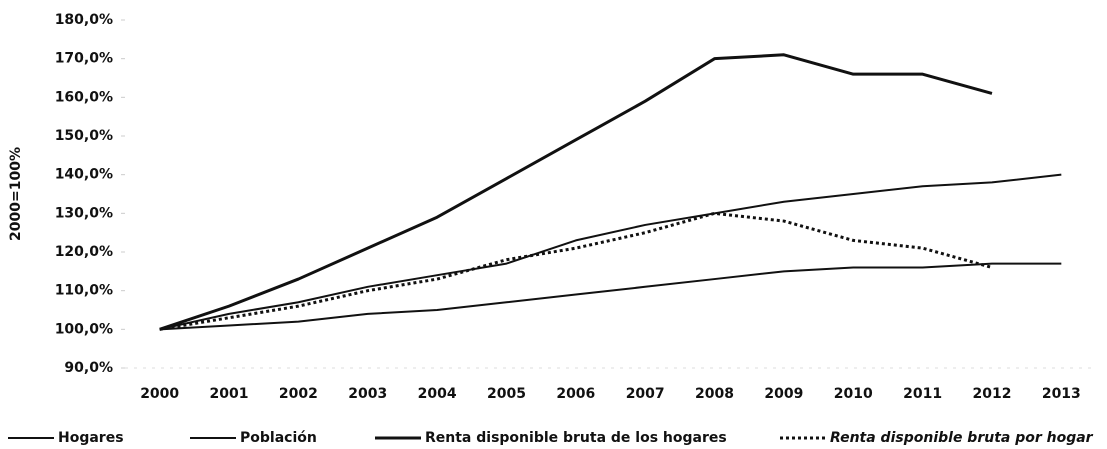  Describe the element at coordinates (437, 394) in the screenshot. I see `x-tick-label: 2004` at that location.